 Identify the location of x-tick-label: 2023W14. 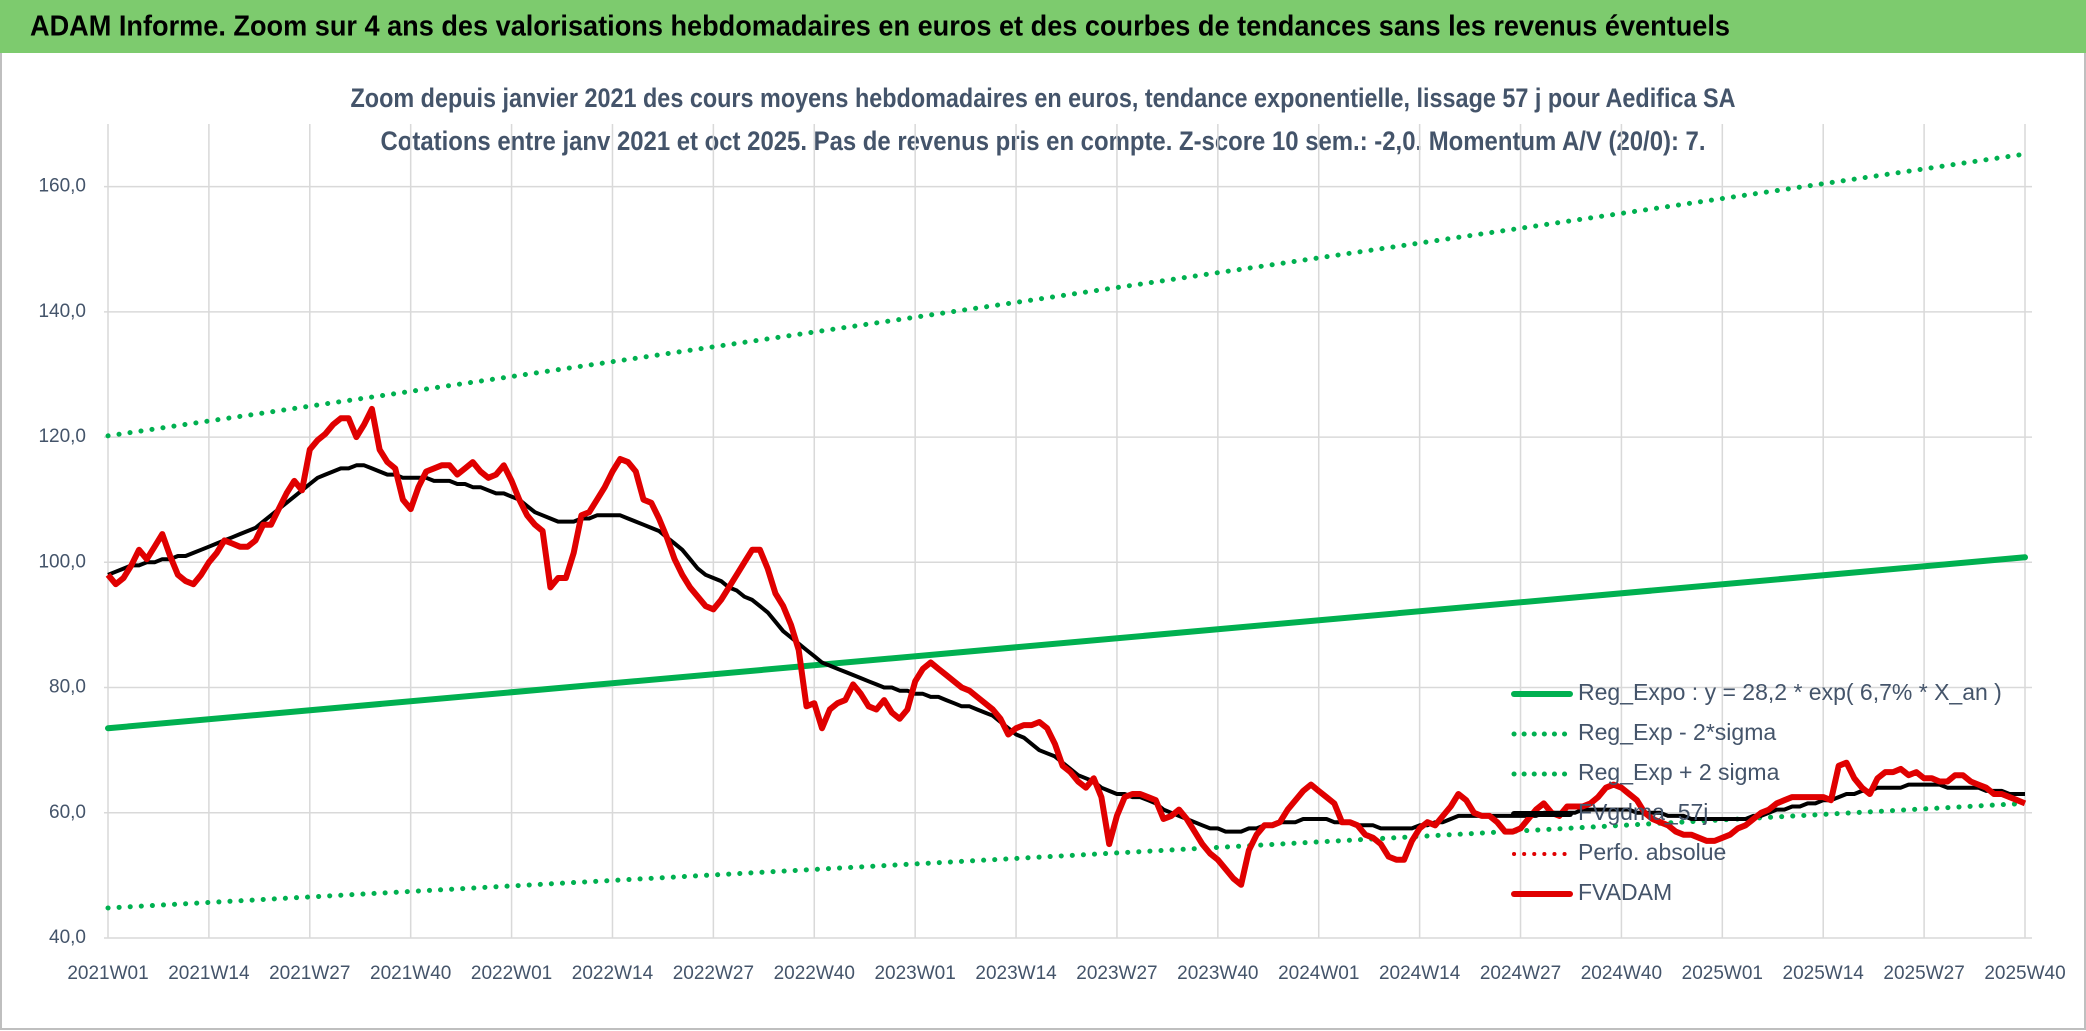
(1016, 973).